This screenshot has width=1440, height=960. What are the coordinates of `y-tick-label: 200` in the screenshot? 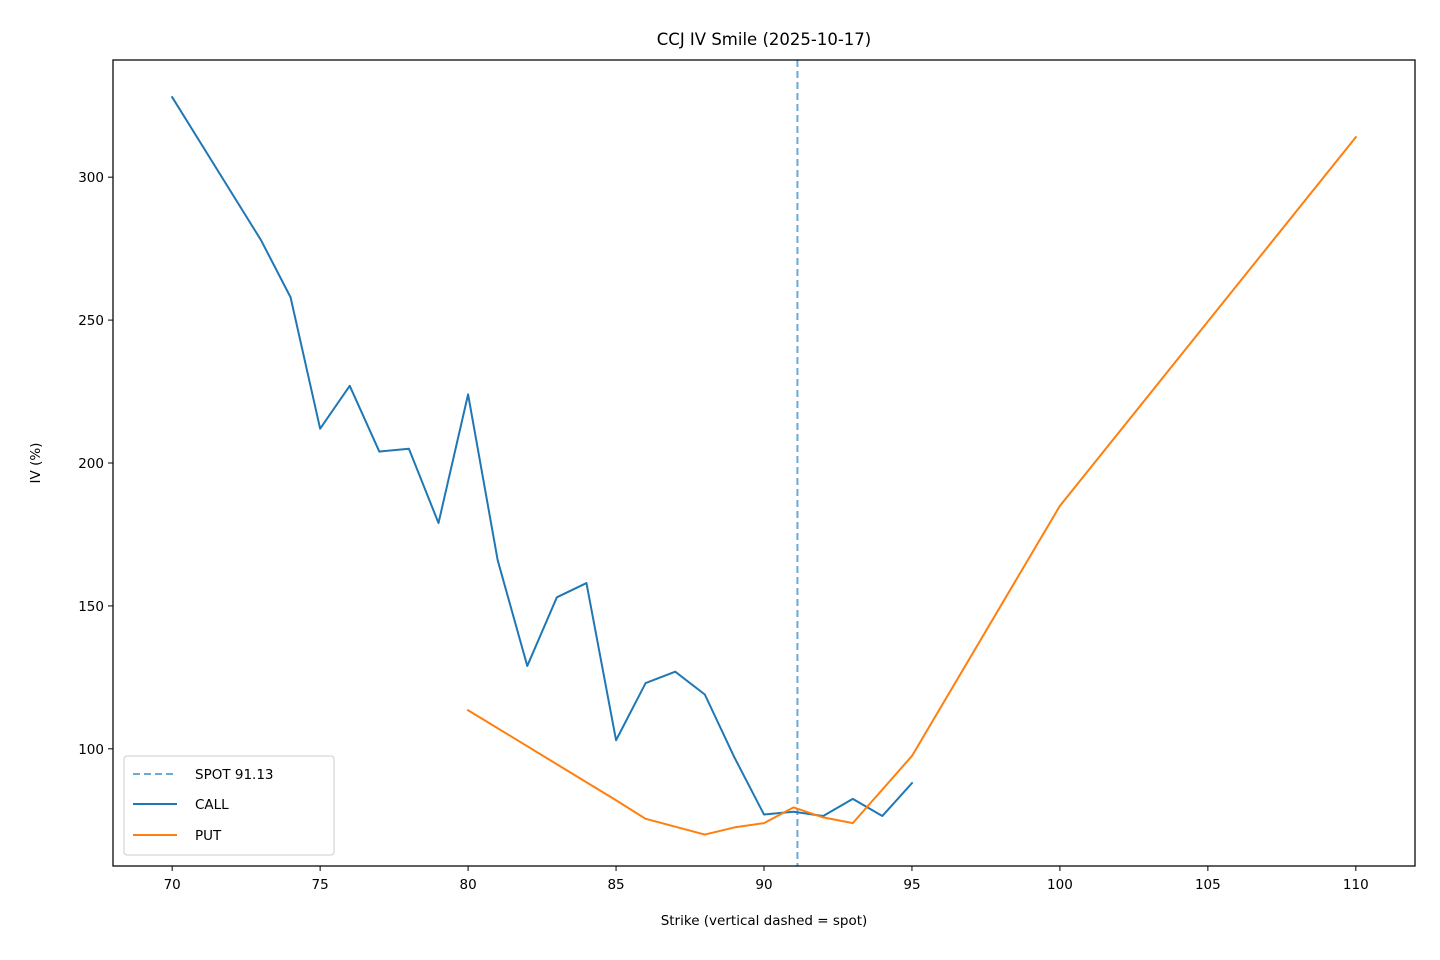 It's located at (91, 464).